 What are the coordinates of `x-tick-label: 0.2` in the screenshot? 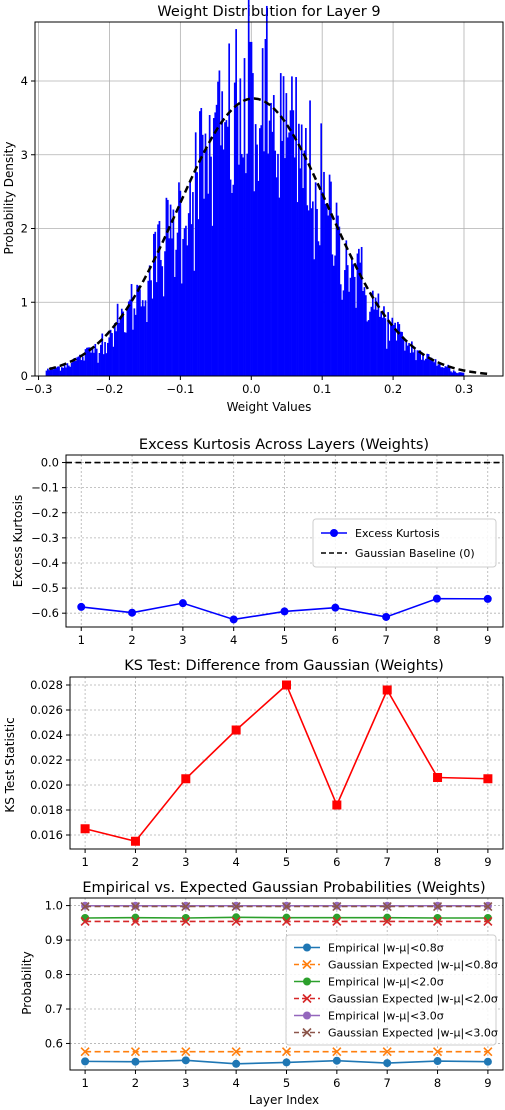 It's located at (393, 389).